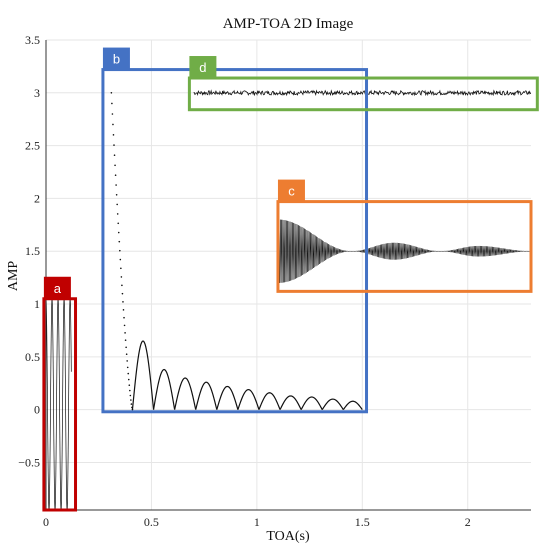  I want to click on annotation-tag-a, so click(57, 287).